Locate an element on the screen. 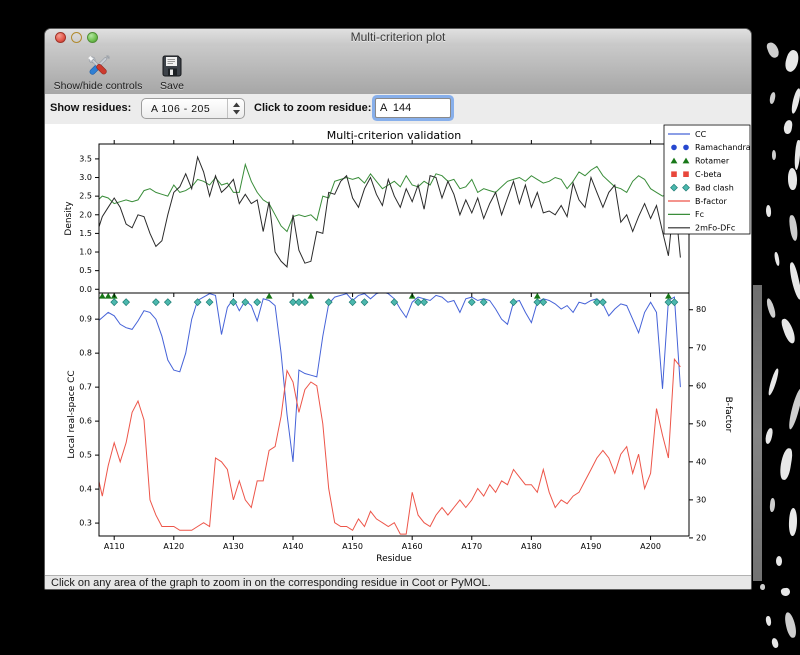 Image resolution: width=800 pixels, height=655 pixels. close-button is located at coordinates (60, 37).